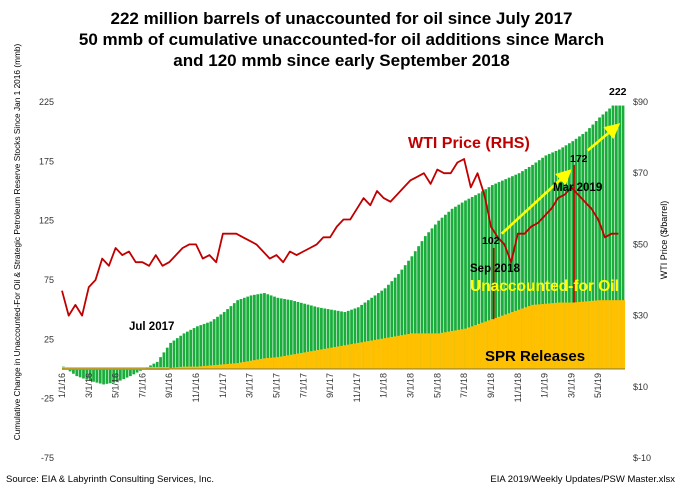 This screenshot has width=683, height=494. What do you see at coordinates (518, 387) in the screenshot?
I see `x-tick-label: 11/1/18` at bounding box center [518, 387].